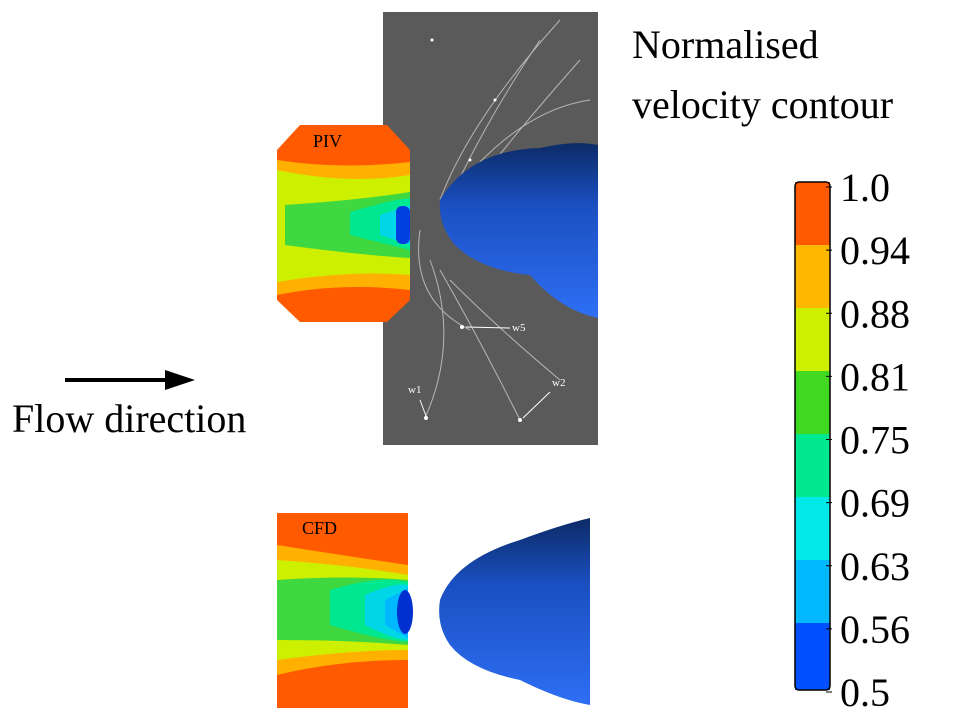 This screenshot has height=725, width=974. What do you see at coordinates (725, 44) in the screenshot?
I see `title-line: Normalised` at bounding box center [725, 44].